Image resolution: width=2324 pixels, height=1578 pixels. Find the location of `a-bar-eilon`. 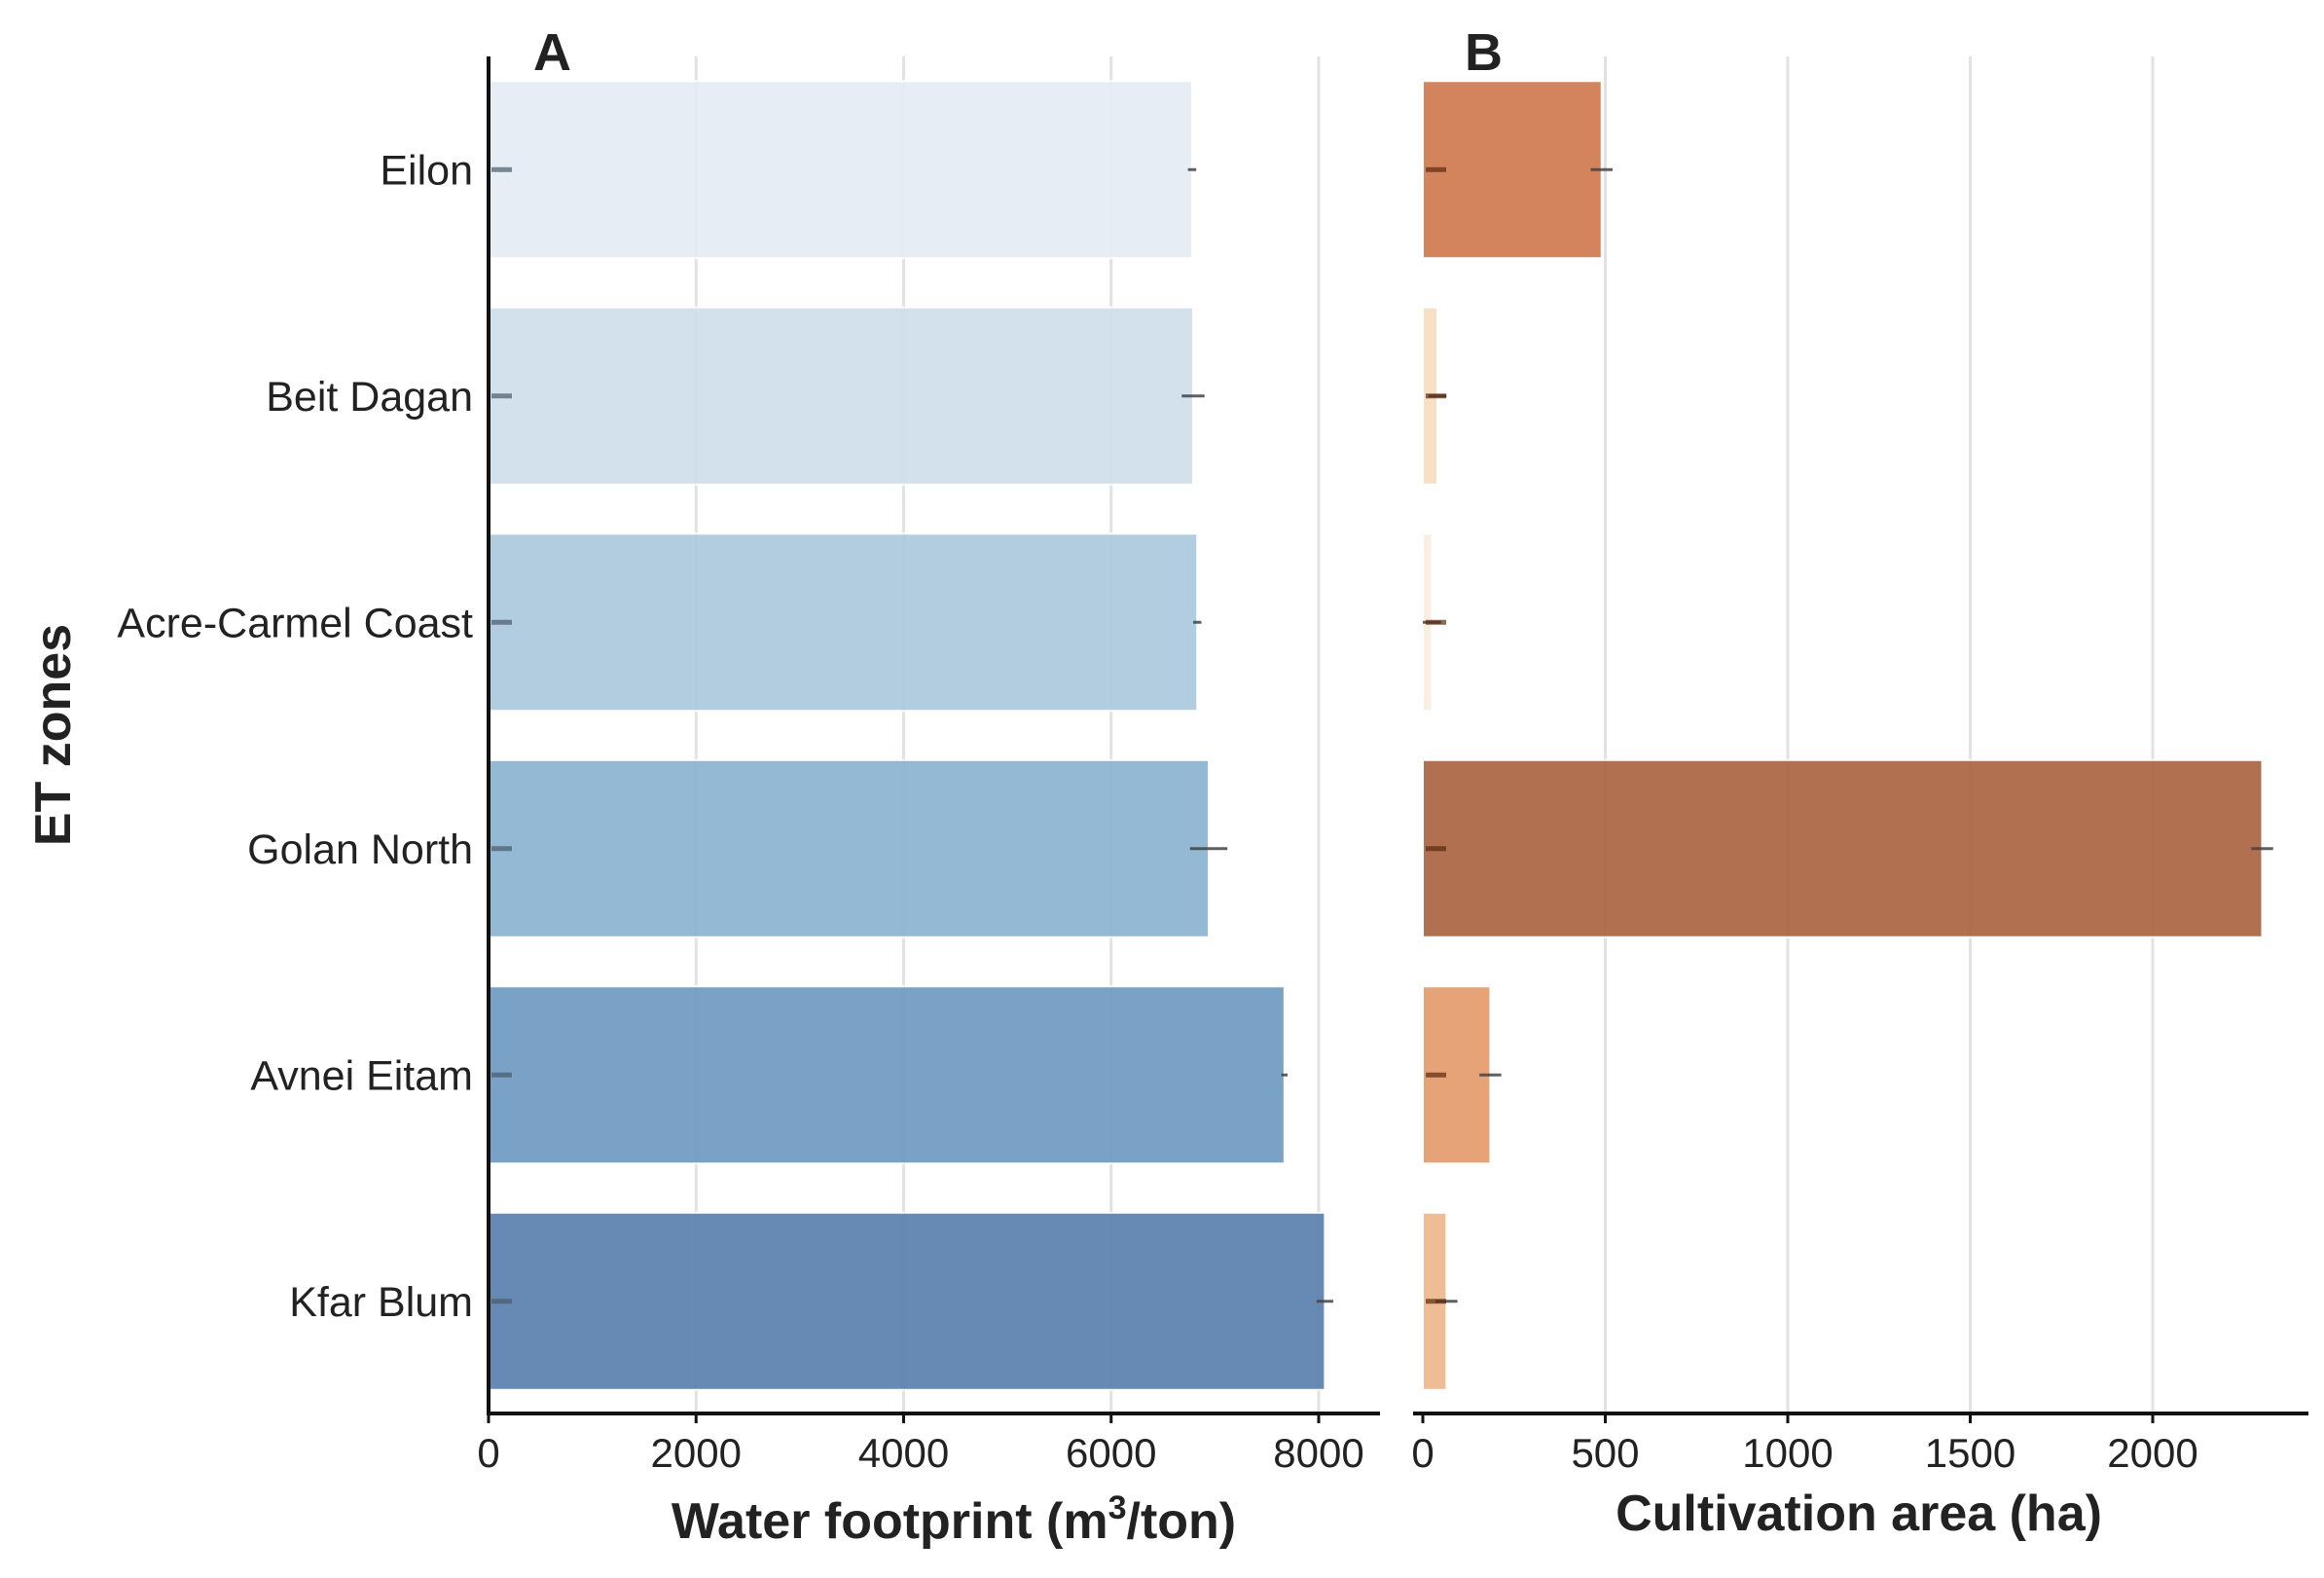

a-bar-eilon is located at coordinates (840, 170).